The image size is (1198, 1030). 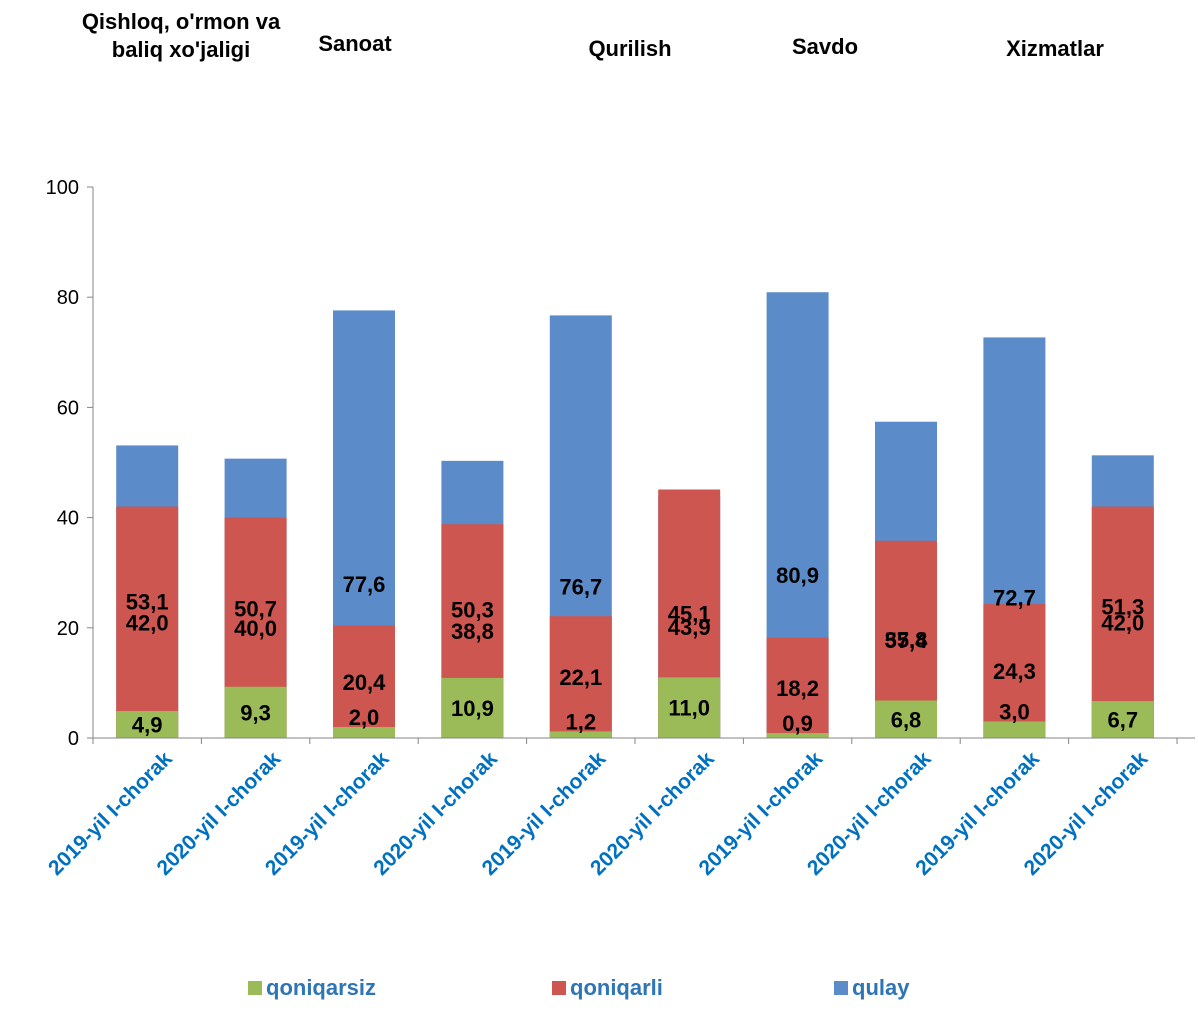 What do you see at coordinates (364, 717) in the screenshot?
I see `data-label: 2,0` at bounding box center [364, 717].